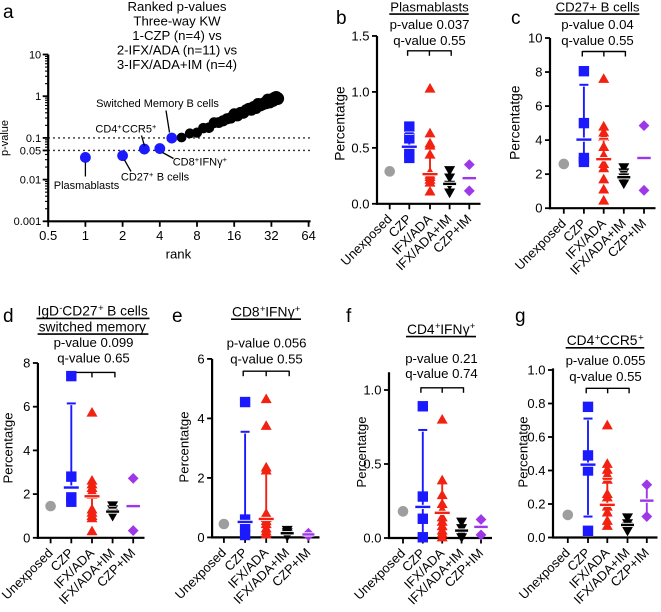  Describe the element at coordinates (308, 235) in the screenshot. I see `svg-text: 64` at that location.